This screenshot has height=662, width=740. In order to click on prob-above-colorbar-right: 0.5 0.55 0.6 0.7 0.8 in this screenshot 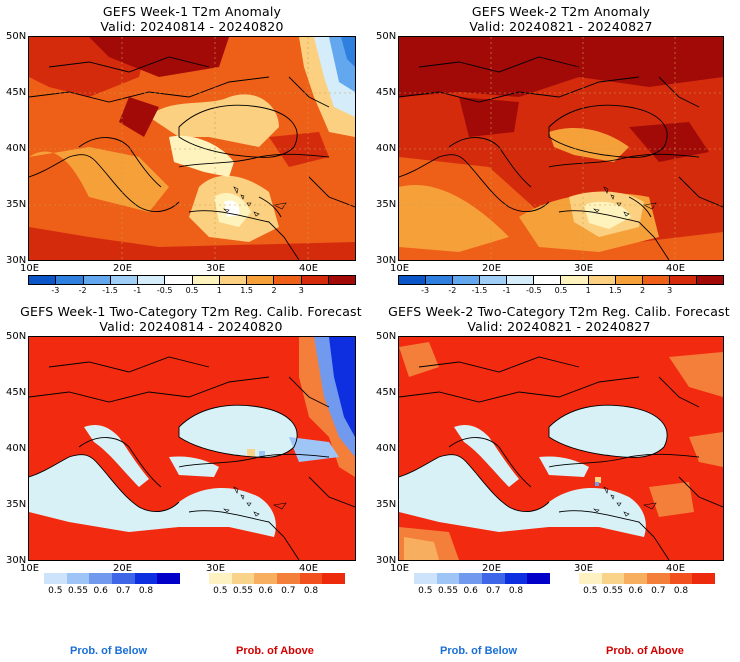, I will do `click(647, 584)`.